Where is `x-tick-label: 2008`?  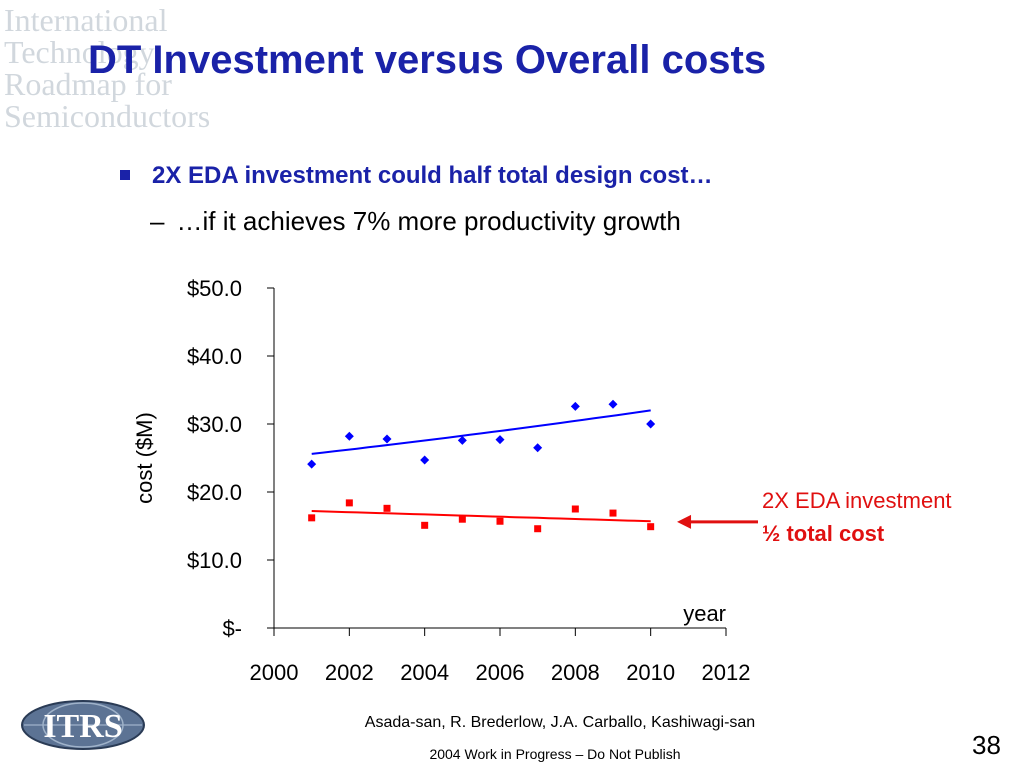
x-tick-label: 2008 is located at coordinates (575, 672).